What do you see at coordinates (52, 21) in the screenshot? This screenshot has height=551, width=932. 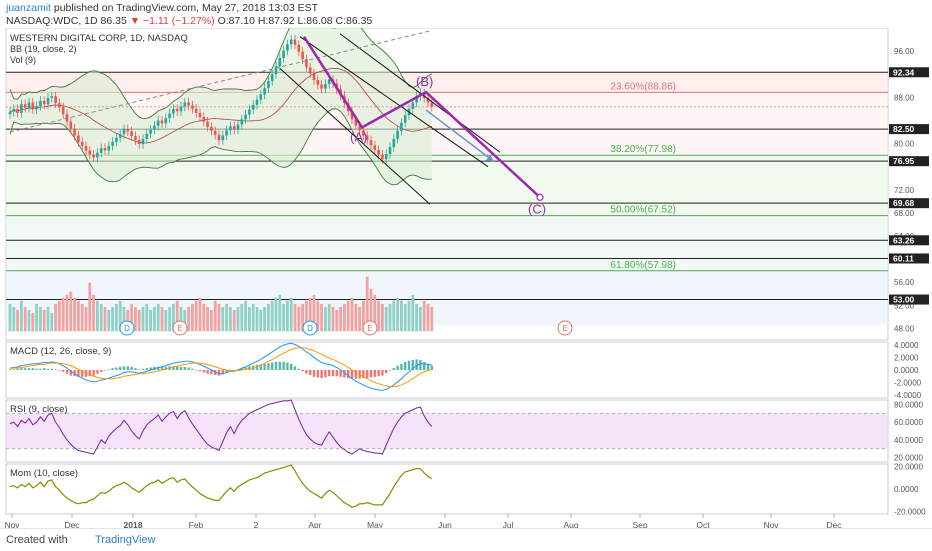 I see `symbol-label: NASDAQ:WDC, 1D` at bounding box center [52, 21].